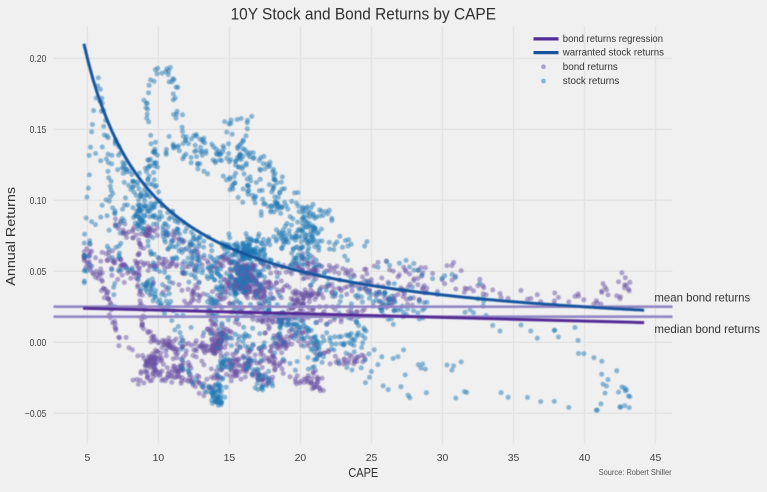  Describe the element at coordinates (38, 59) in the screenshot. I see `svg-text: 0.20` at that location.